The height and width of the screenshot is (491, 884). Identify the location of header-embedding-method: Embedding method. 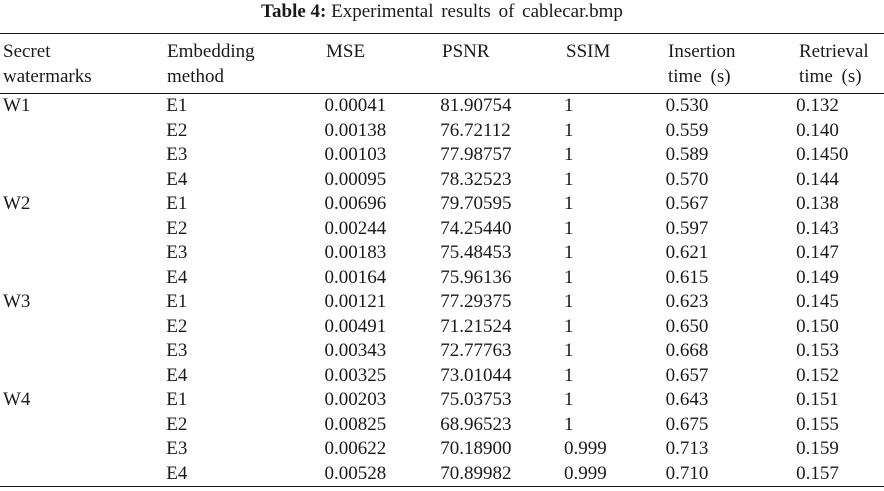
(211, 64).